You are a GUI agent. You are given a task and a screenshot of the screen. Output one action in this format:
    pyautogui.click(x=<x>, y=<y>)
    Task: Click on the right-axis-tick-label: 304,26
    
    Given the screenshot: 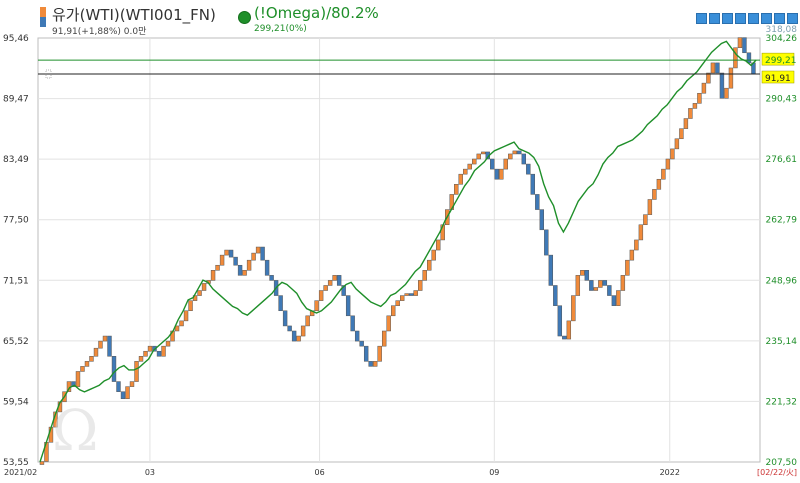 What is the action you would take?
    pyautogui.click(x=782, y=39)
    